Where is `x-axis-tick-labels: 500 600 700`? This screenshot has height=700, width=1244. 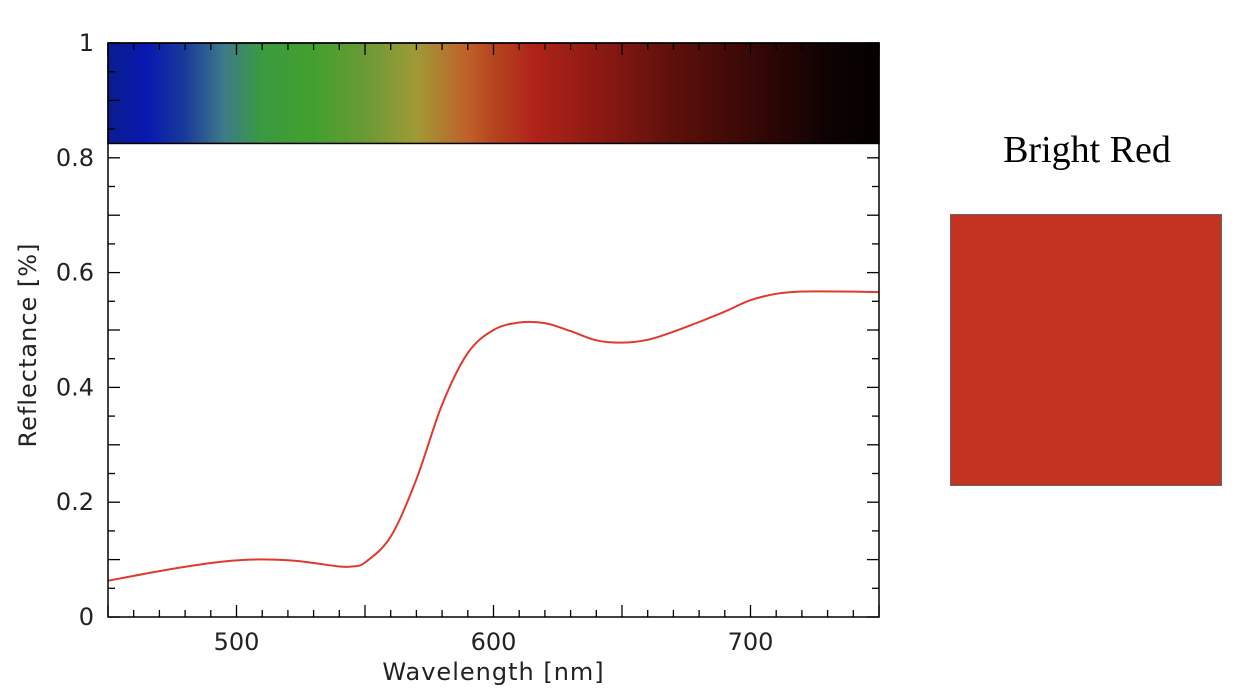
x-axis-tick-labels: 500 600 700 is located at coordinates (494, 642).